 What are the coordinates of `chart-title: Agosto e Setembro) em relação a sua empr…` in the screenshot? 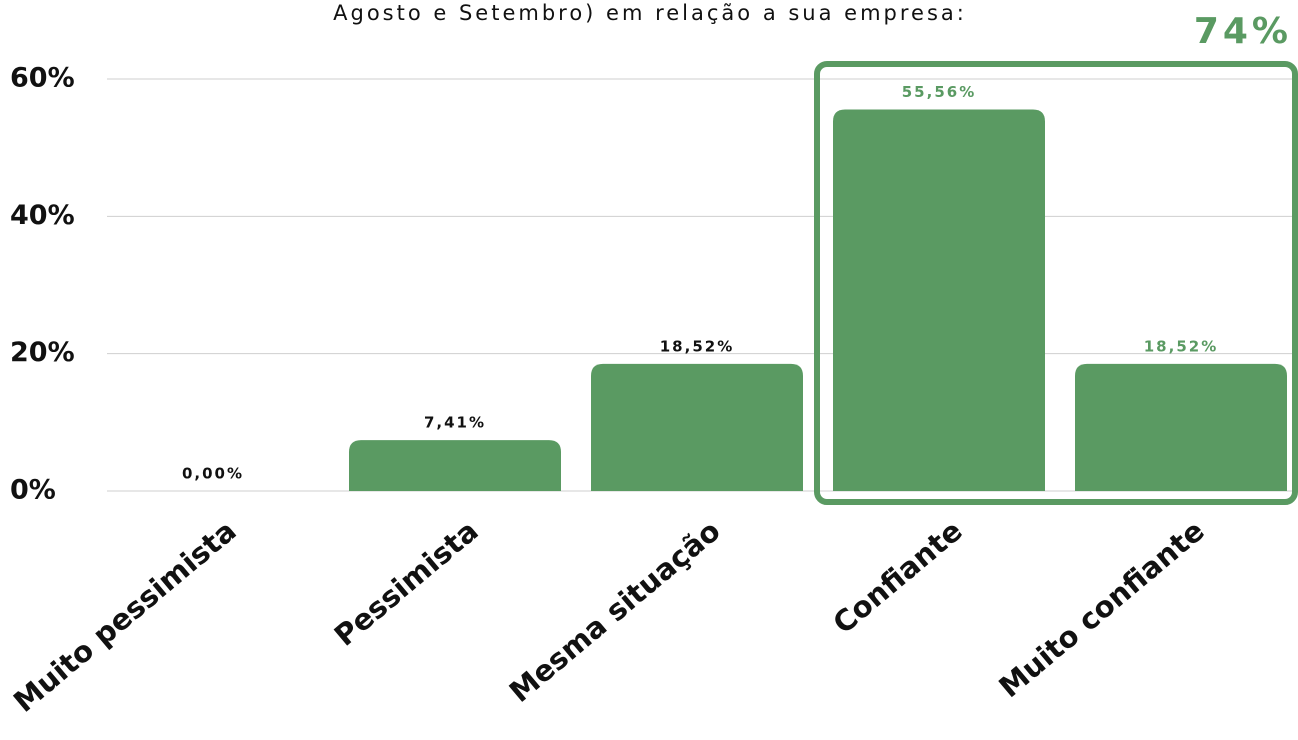 It's located at (650, 13).